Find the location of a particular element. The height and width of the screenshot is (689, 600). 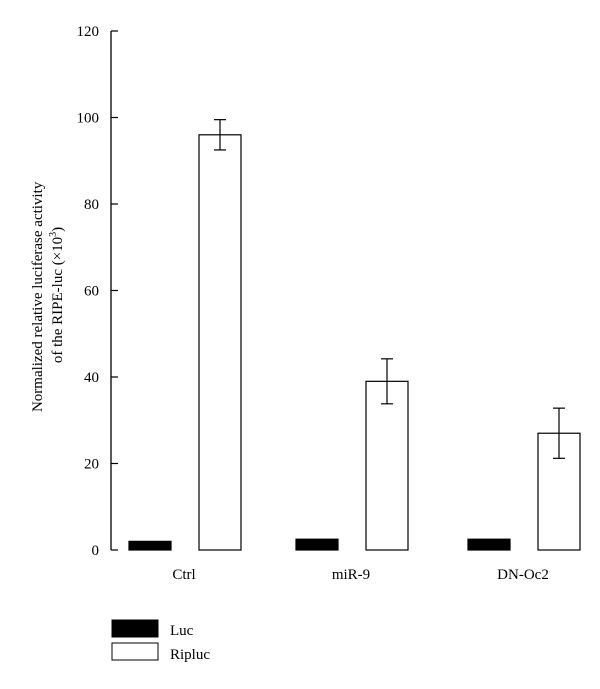

legend-swatch-ripluc is located at coordinates (135, 651).